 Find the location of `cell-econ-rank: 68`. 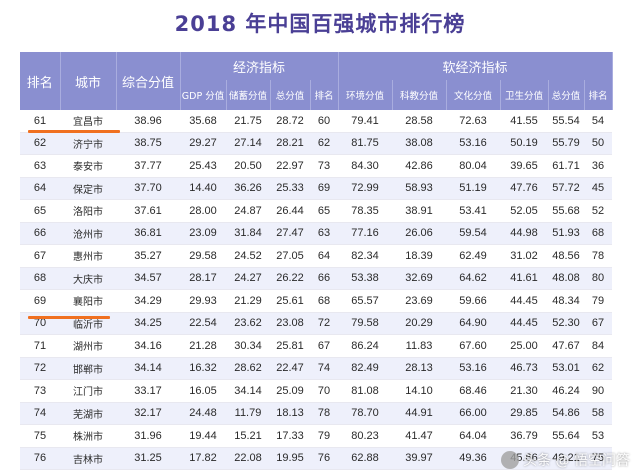

cell-econ-rank: 68 is located at coordinates (324, 301).